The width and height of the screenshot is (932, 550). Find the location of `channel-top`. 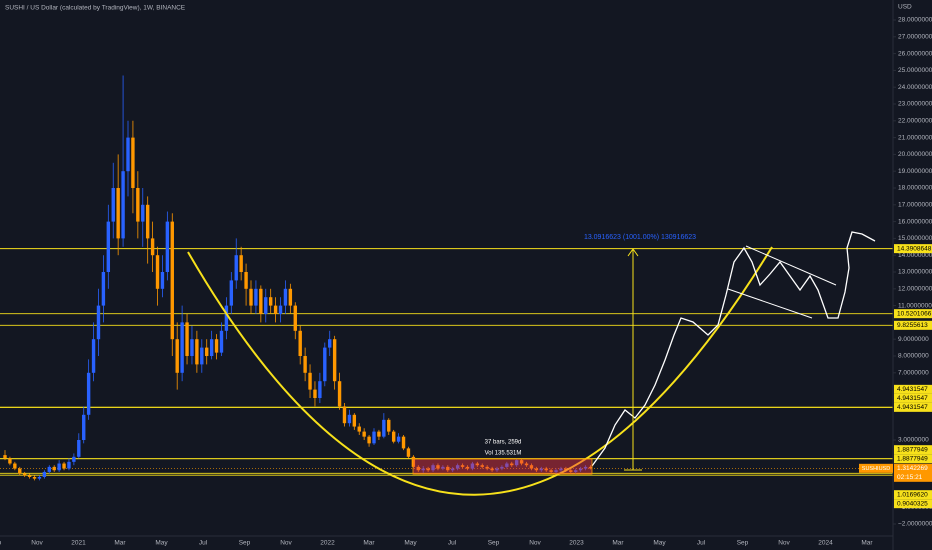

channel-top is located at coordinates (791, 265).